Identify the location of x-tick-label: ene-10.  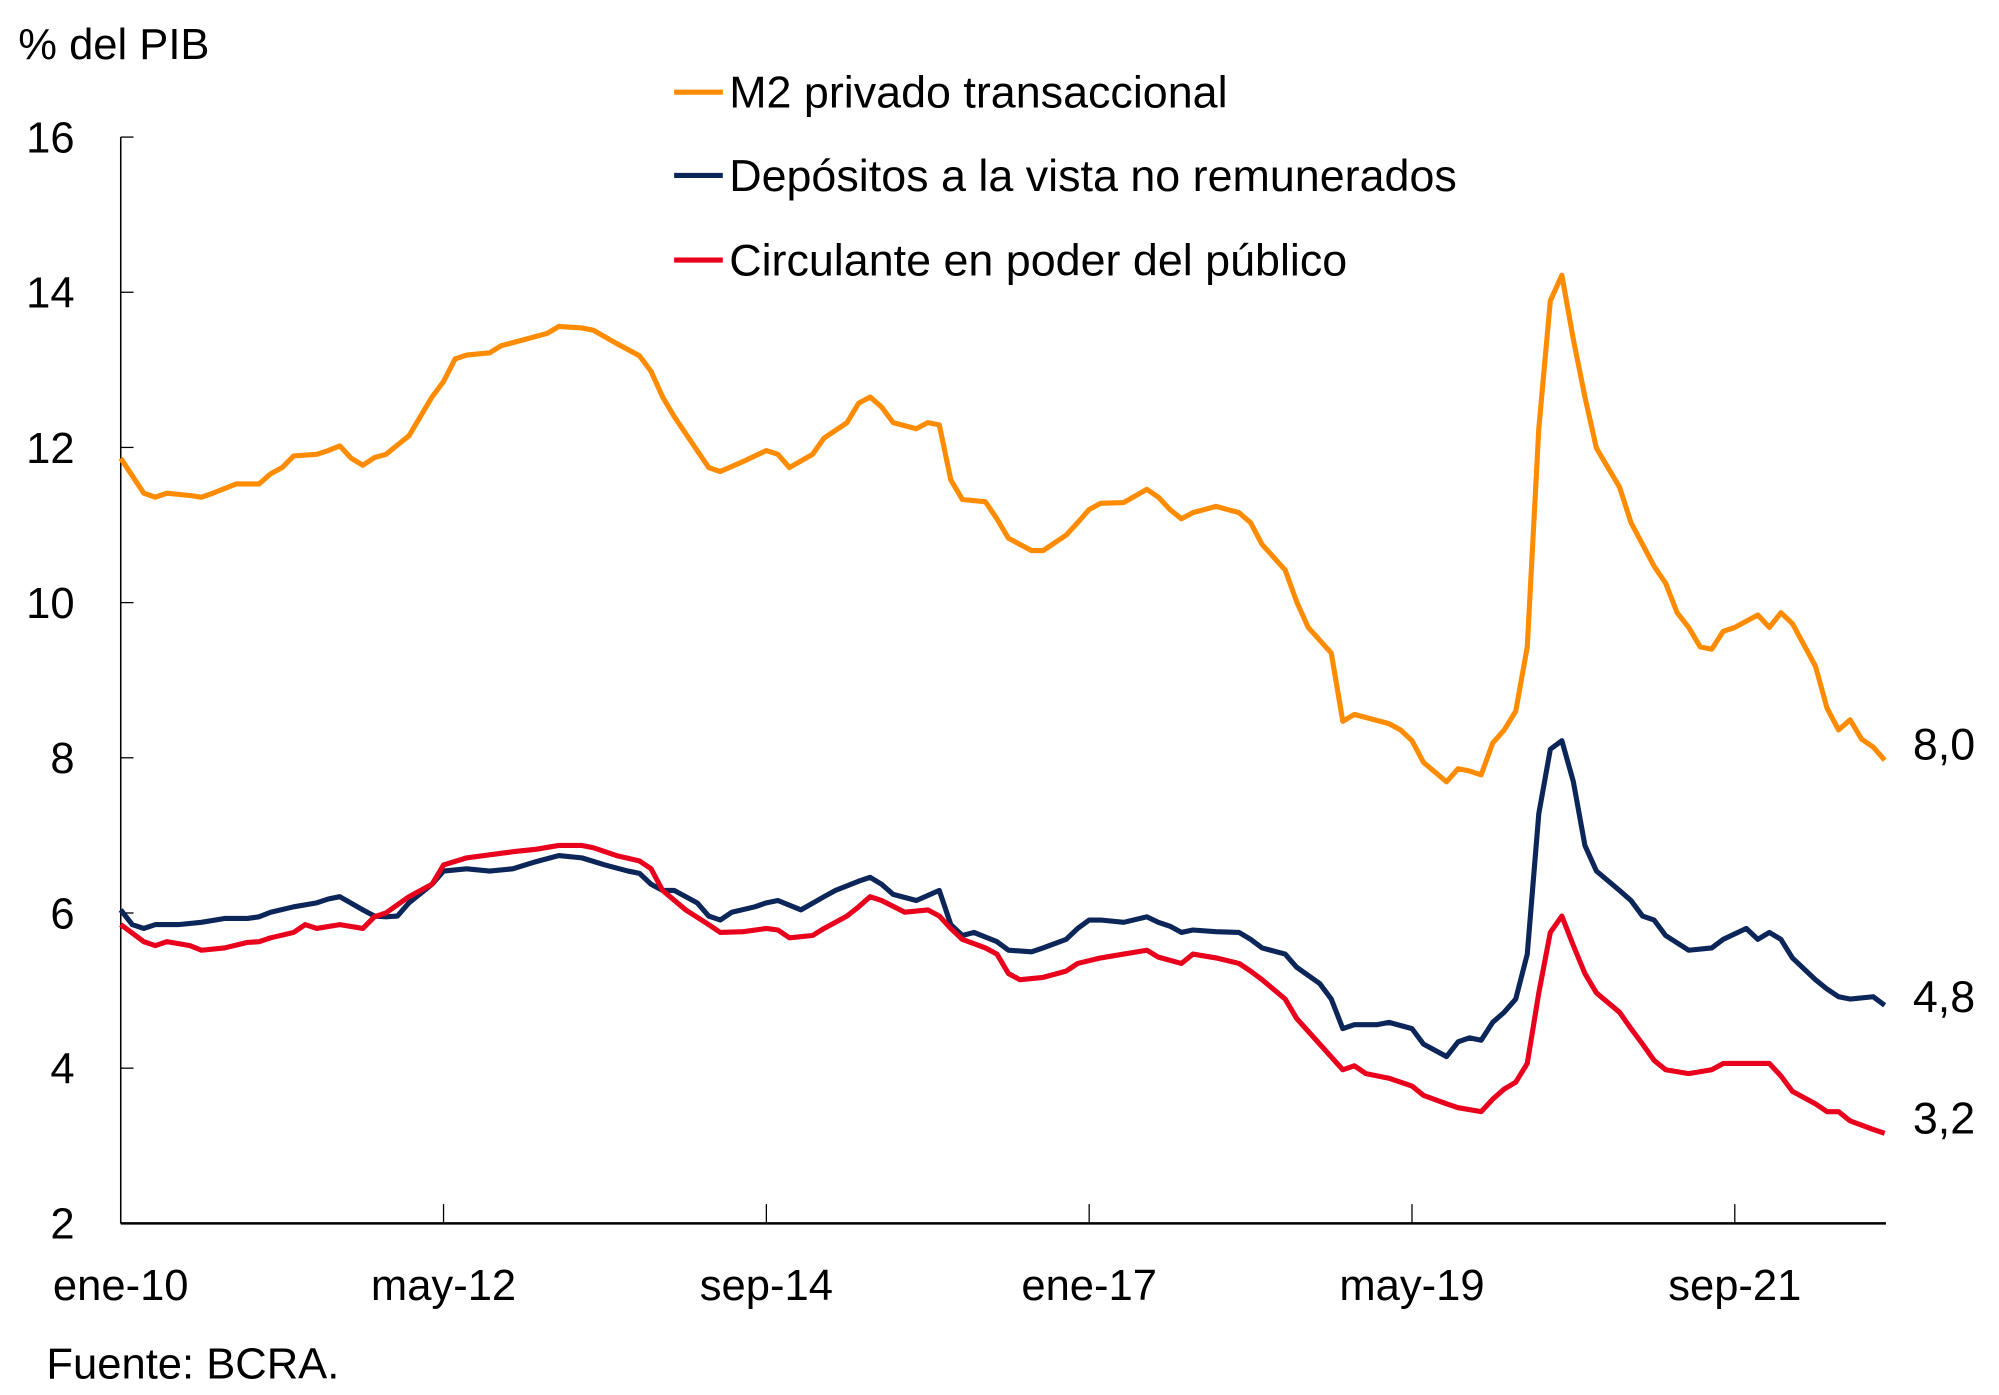
(121, 1286).